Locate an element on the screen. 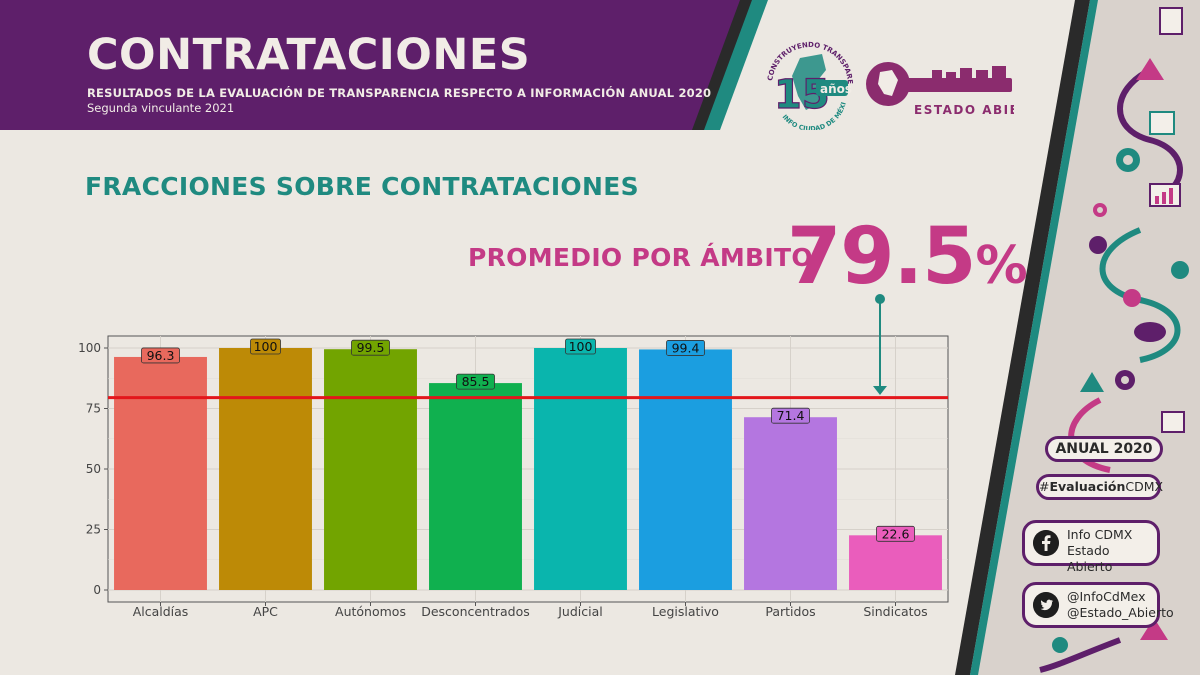  facebook-line-2: Estado Abierto is located at coordinates (1090, 558).